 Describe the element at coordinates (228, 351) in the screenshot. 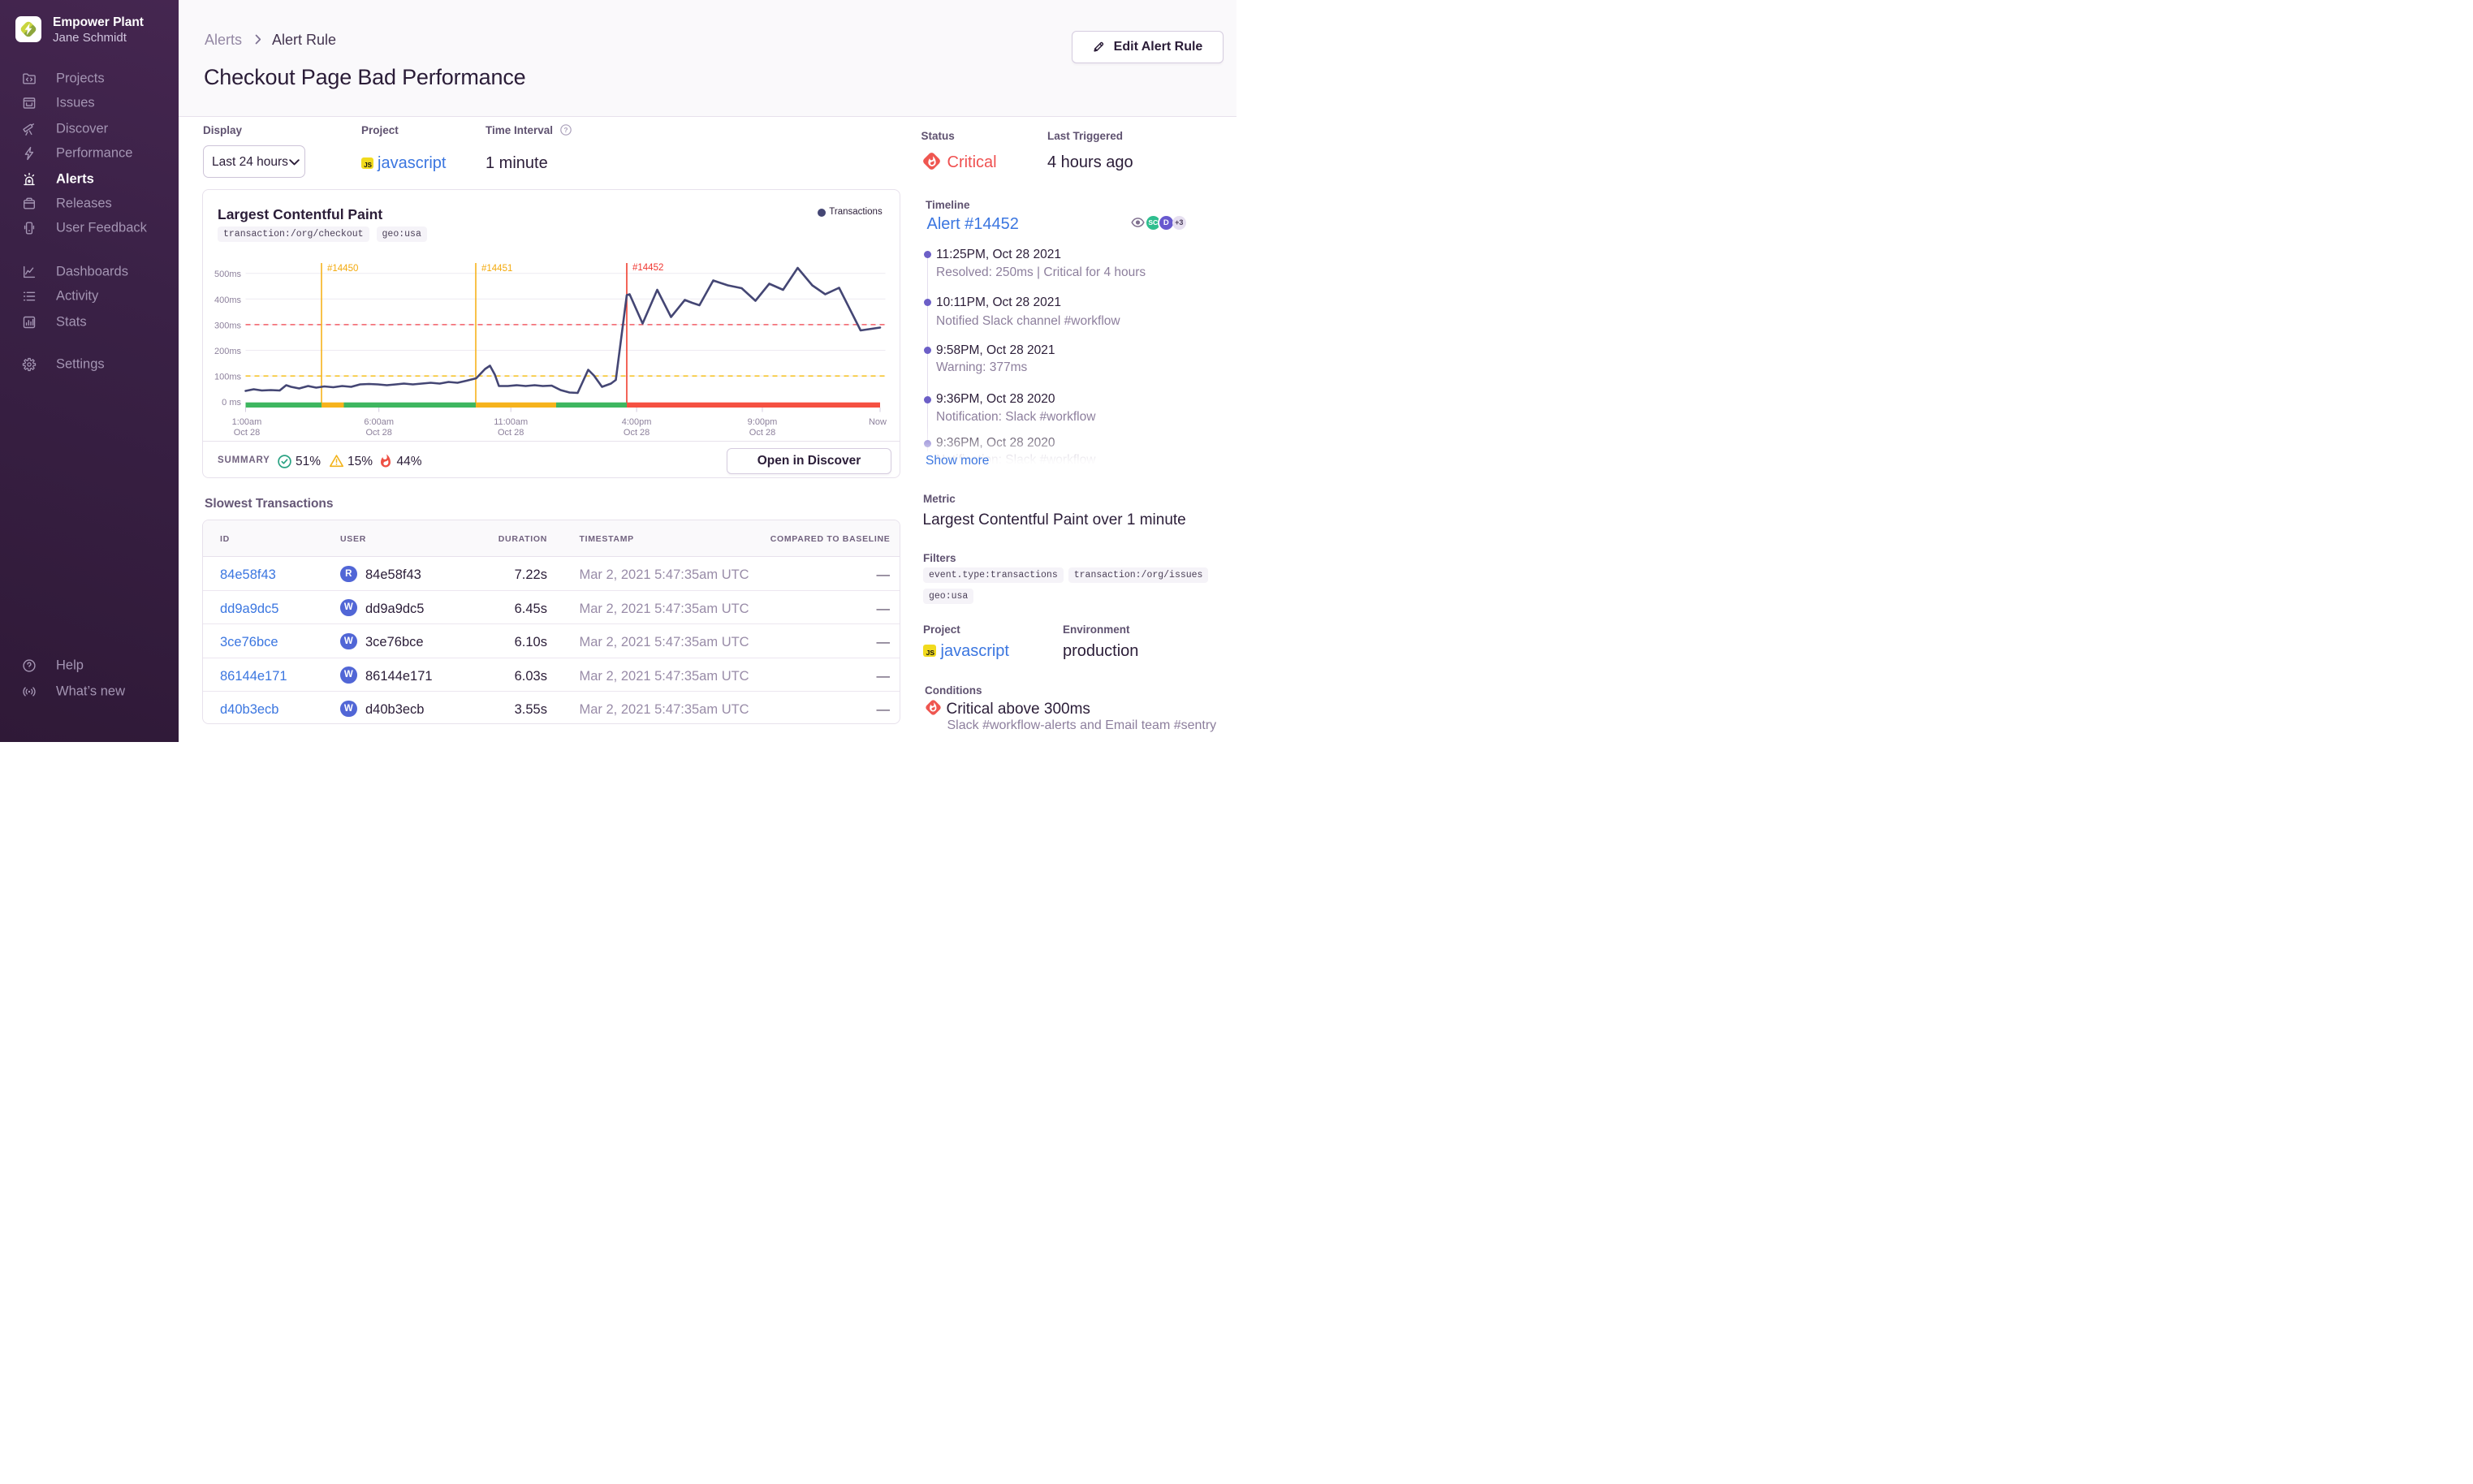

I see `svg-text: 200ms` at that location.